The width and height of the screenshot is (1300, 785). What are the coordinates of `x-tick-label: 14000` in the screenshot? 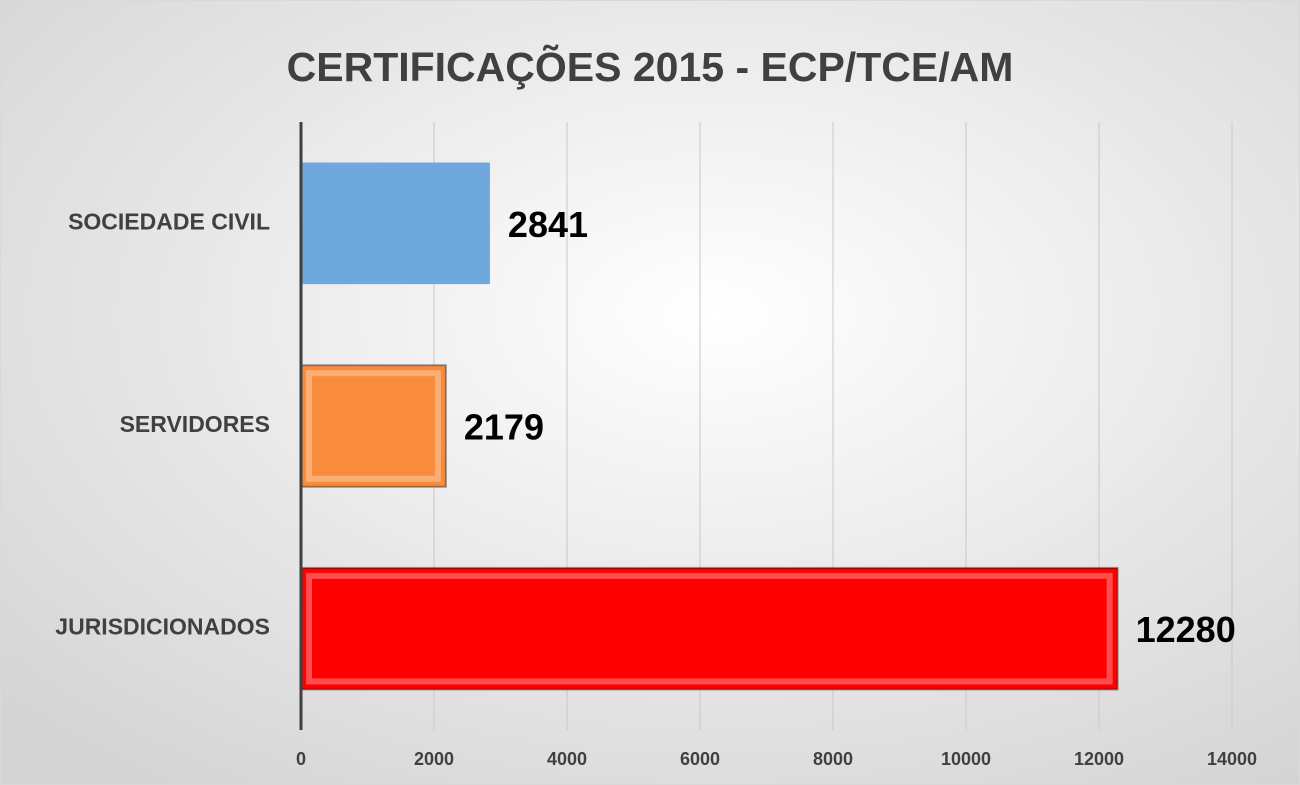 It's located at (1232, 759).